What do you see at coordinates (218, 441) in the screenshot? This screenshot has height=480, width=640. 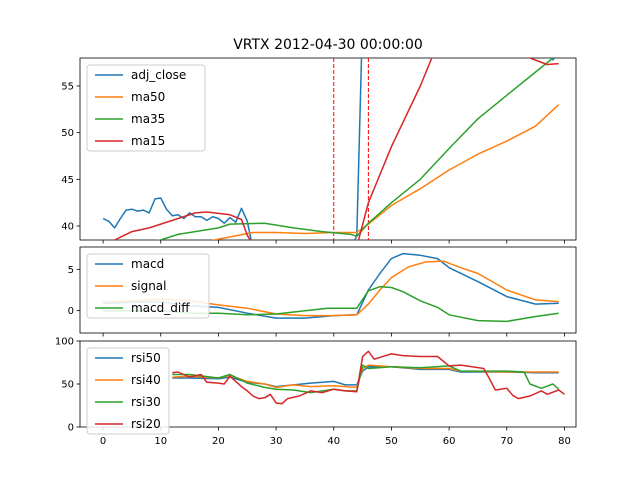 I see `x-tick-label: 20` at bounding box center [218, 441].